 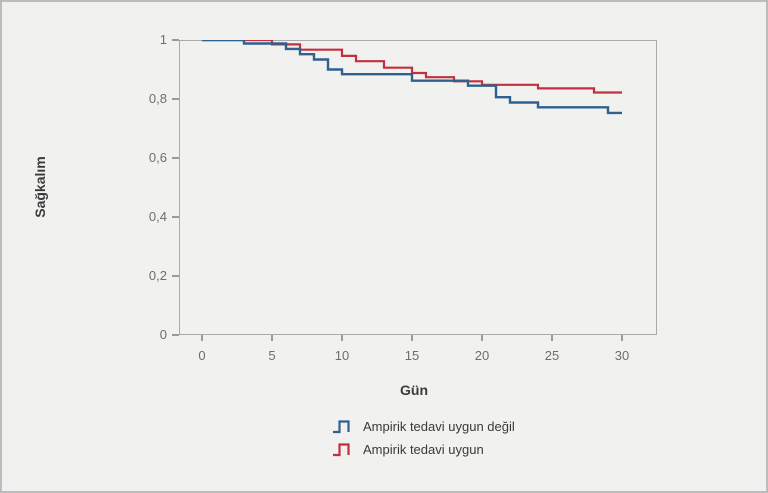 What do you see at coordinates (163, 334) in the screenshot?
I see `y-tick-label: 0` at bounding box center [163, 334].